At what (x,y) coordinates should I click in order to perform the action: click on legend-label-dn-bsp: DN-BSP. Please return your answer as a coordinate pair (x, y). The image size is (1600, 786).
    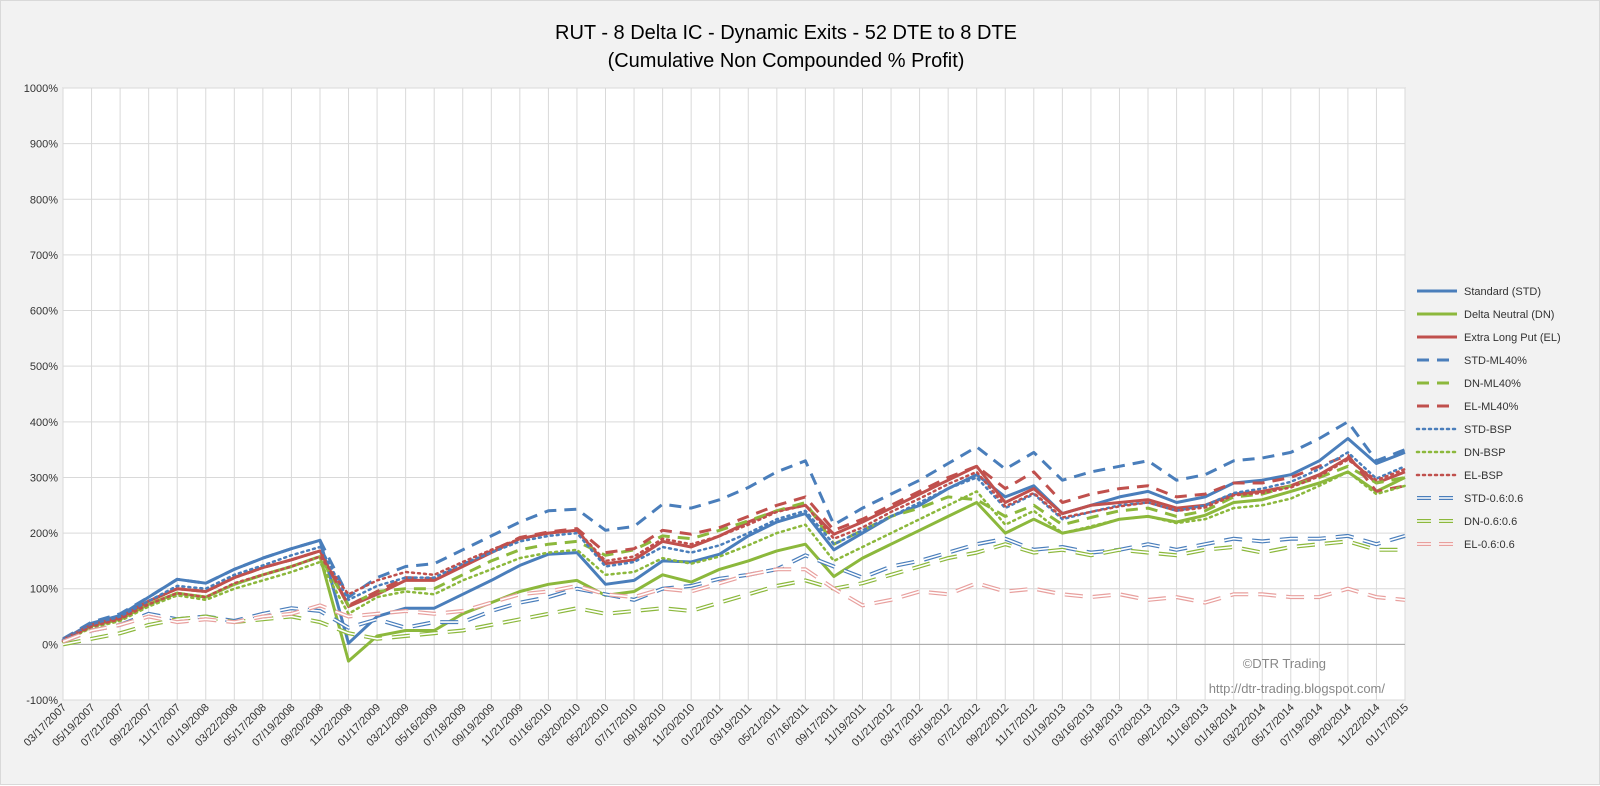
    Looking at the image, I should click on (1485, 453).